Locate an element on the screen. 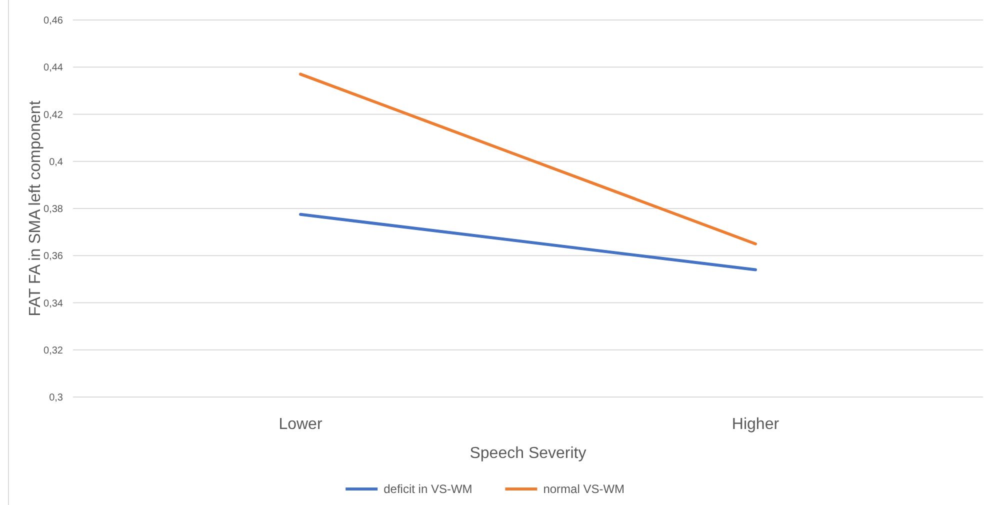 The width and height of the screenshot is (984, 505). y-tick-label: 0,32 is located at coordinates (54, 350).